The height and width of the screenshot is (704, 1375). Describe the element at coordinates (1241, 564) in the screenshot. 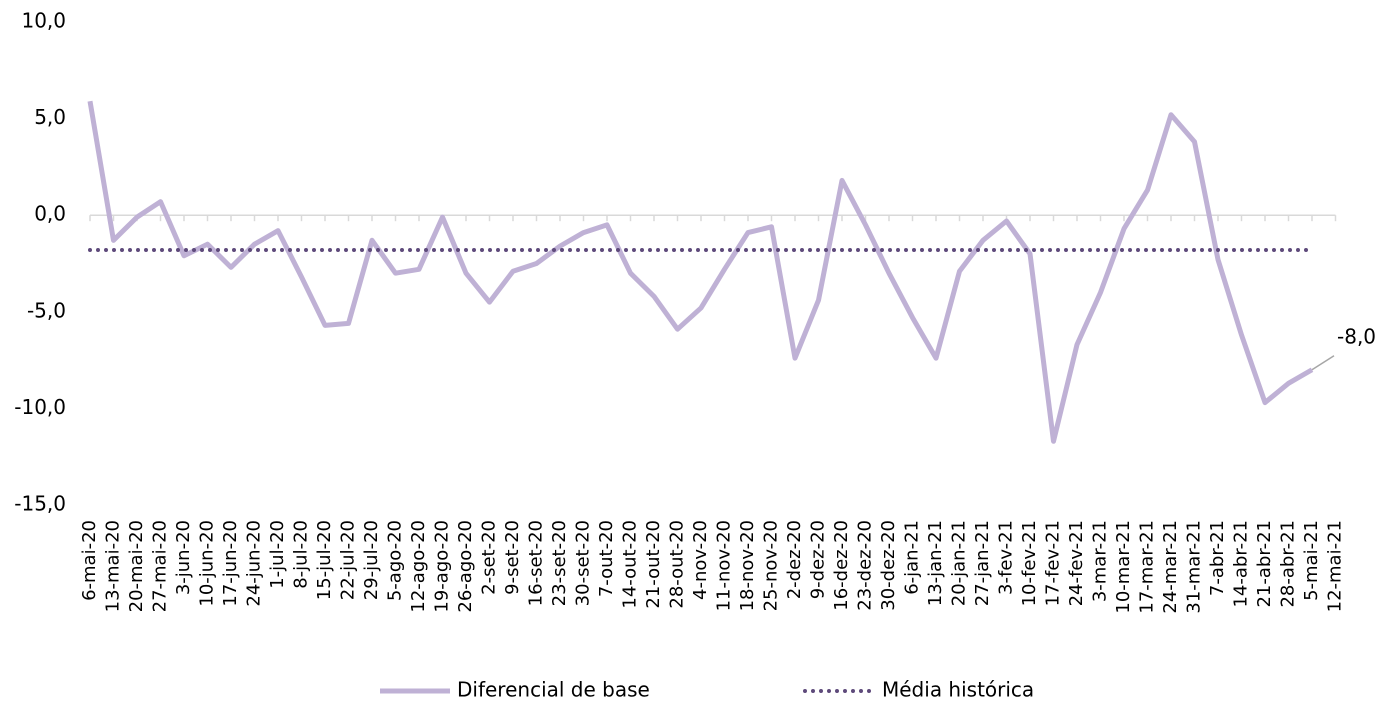

I see `x-tick-label: 14-abr-21` at that location.